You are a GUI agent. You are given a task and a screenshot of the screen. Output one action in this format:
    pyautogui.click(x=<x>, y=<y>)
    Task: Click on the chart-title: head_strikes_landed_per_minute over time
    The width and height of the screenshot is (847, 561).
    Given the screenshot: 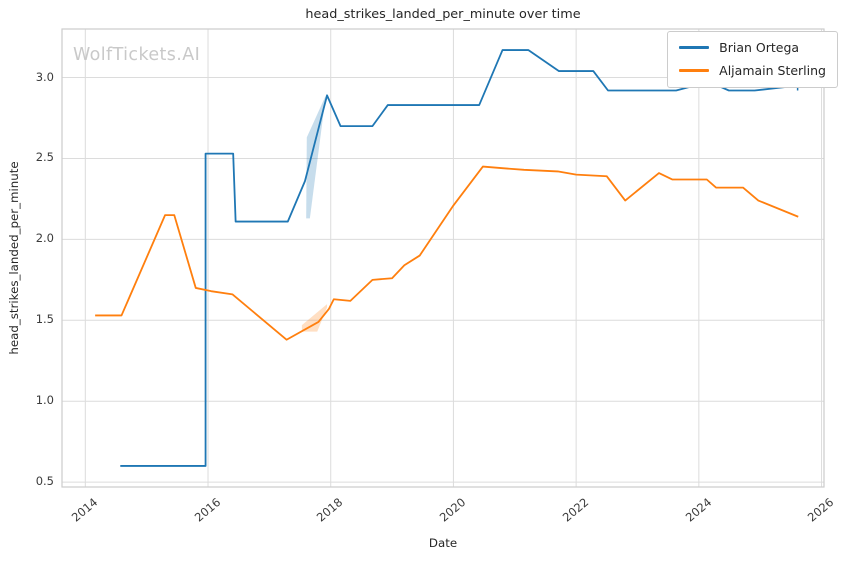 What is the action you would take?
    pyautogui.click(x=443, y=14)
    